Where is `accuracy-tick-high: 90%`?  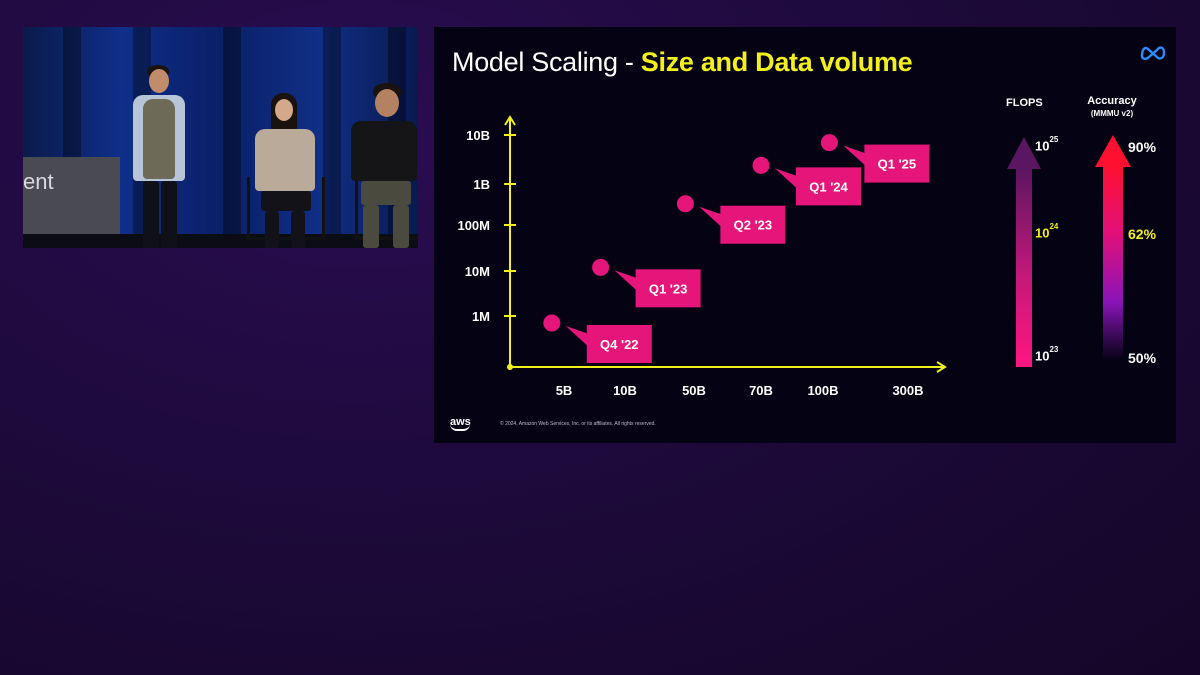 accuracy-tick-high: 90% is located at coordinates (1142, 147).